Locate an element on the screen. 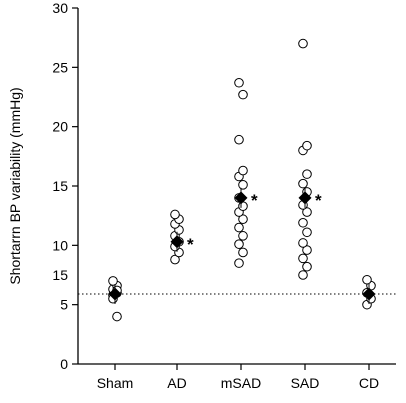 The width and height of the screenshot is (406, 403). y-tick-label: 5 is located at coordinates (64, 305).